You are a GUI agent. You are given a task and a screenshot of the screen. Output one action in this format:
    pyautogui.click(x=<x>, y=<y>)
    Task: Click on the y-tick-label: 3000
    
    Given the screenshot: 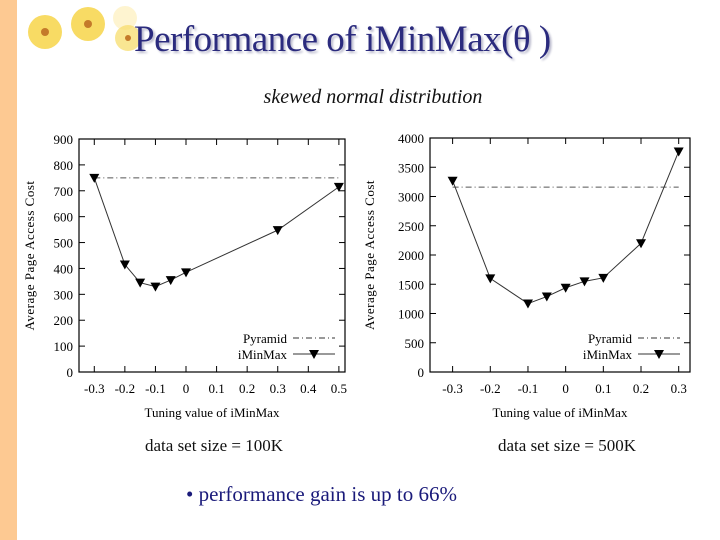 What is the action you would take?
    pyautogui.click(x=411, y=197)
    